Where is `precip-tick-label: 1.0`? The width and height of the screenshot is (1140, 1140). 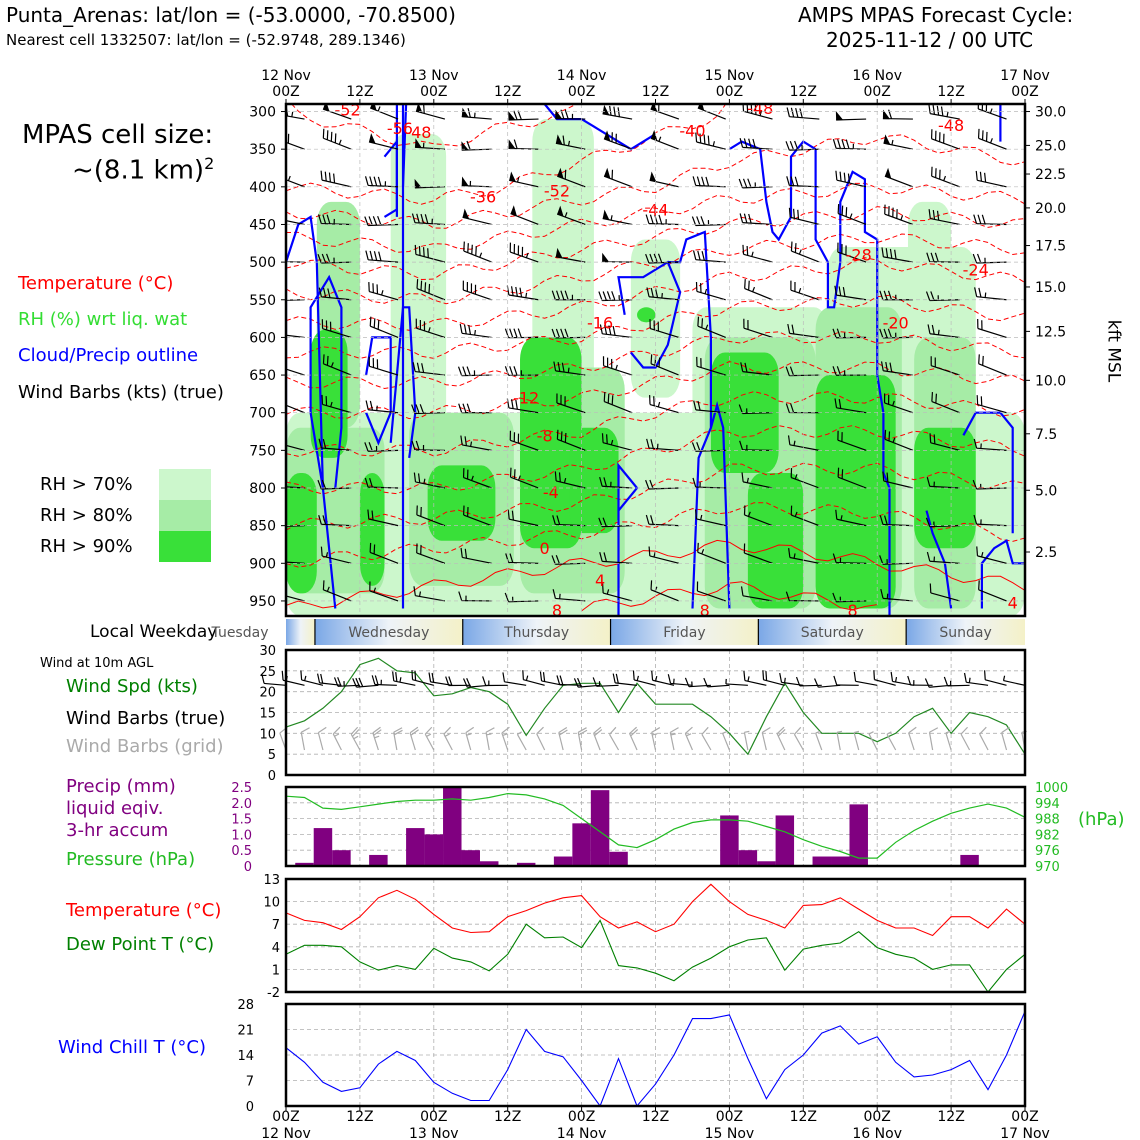 precip-tick-label: 1.0 is located at coordinates (241, 835).